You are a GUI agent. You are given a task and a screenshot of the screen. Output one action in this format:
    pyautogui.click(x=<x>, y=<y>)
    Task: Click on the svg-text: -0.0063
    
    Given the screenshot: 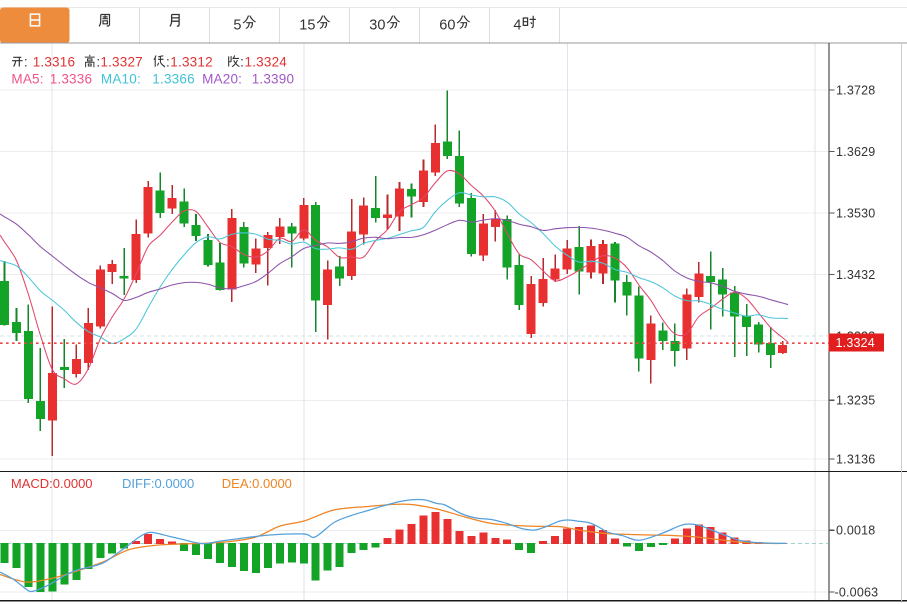 What is the action you would take?
    pyautogui.click(x=857, y=592)
    